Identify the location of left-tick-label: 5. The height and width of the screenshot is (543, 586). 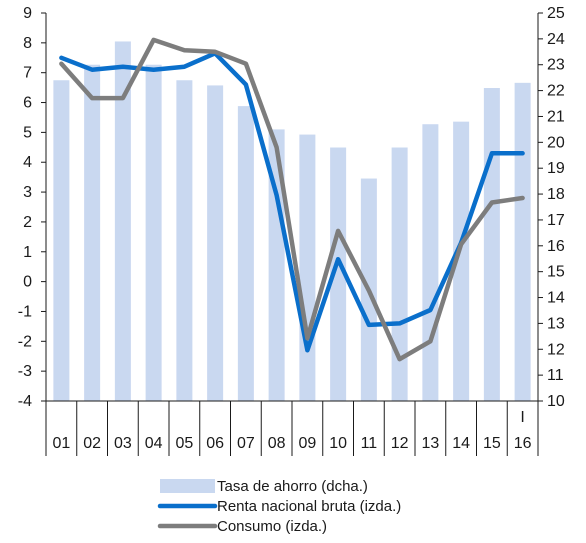
(27, 132).